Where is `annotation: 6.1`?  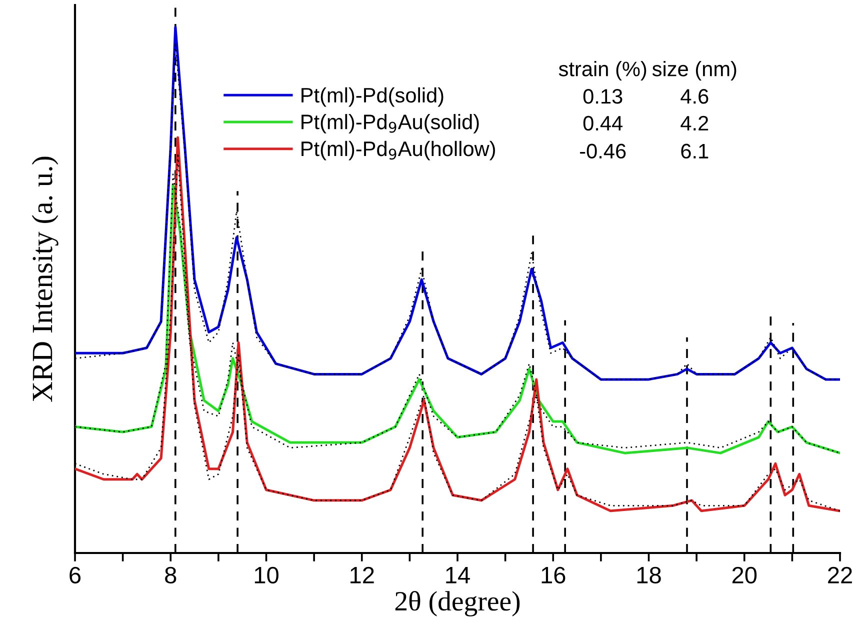 annotation: 6.1 is located at coordinates (694, 151).